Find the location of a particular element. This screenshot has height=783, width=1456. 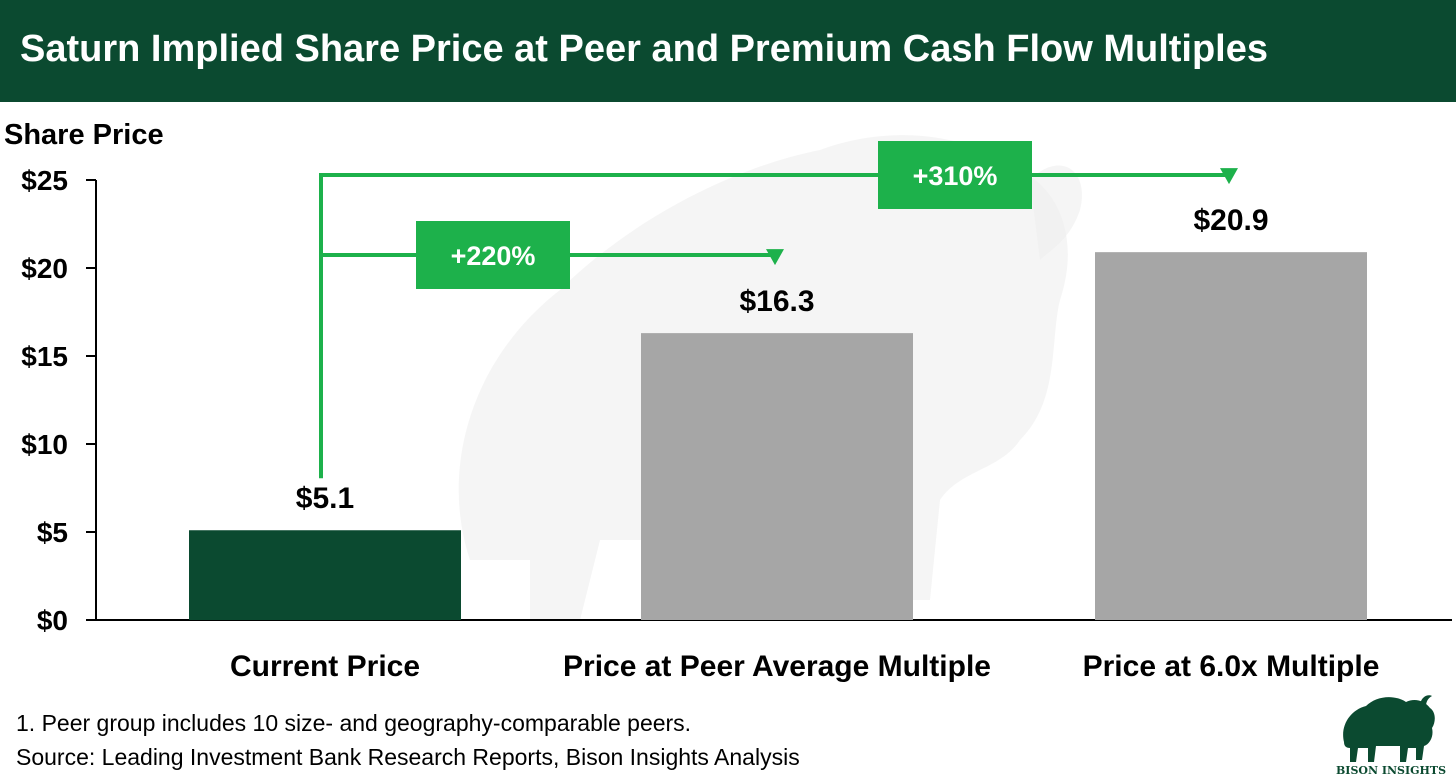

y-tick-label: $20 is located at coordinates (44, 268).